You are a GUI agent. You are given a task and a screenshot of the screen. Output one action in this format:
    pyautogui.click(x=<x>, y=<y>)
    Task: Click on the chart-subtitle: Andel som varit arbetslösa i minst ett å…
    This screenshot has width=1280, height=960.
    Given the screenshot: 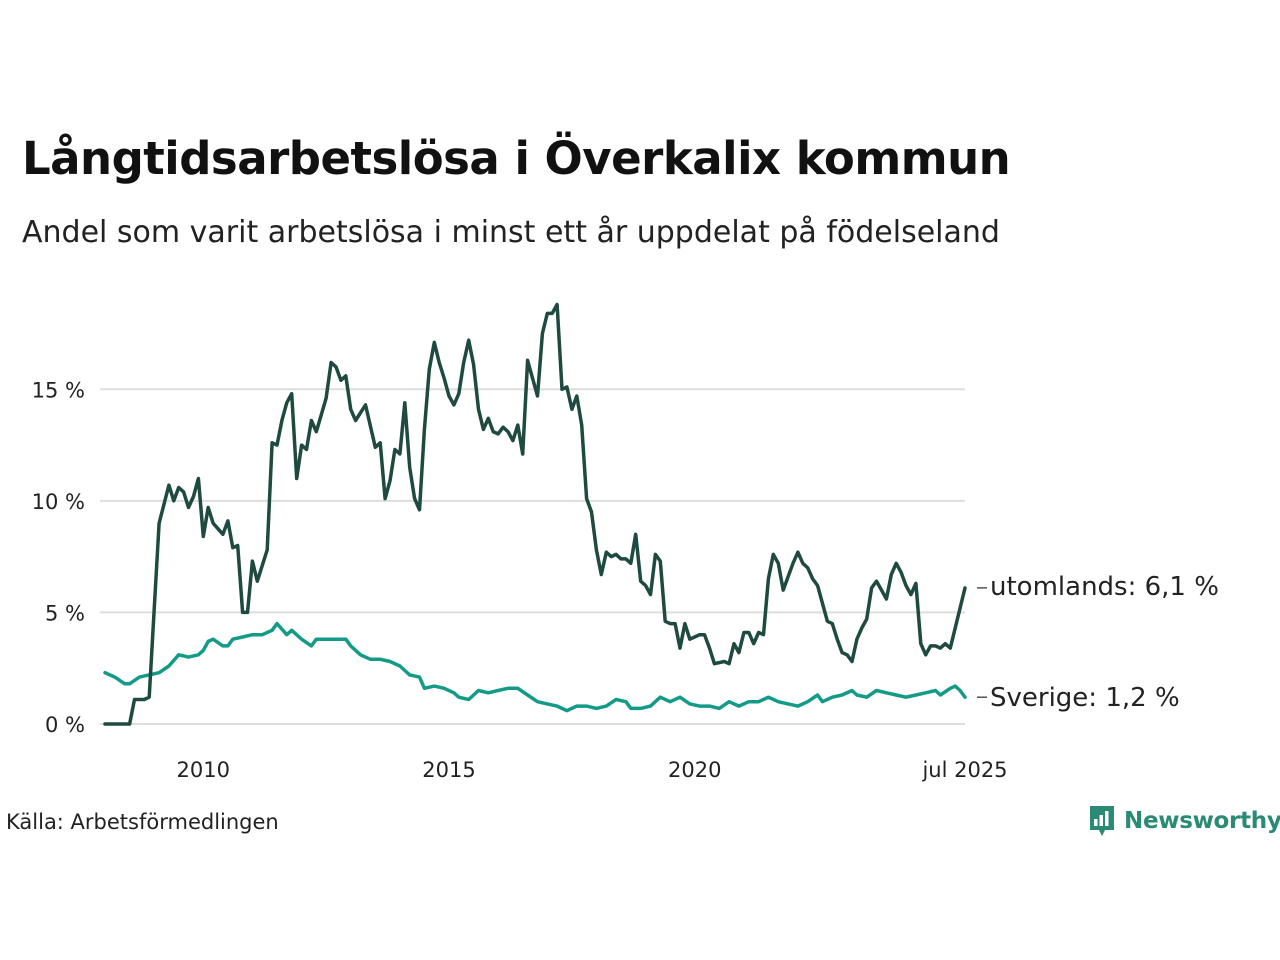 What is the action you would take?
    pyautogui.click(x=511, y=232)
    